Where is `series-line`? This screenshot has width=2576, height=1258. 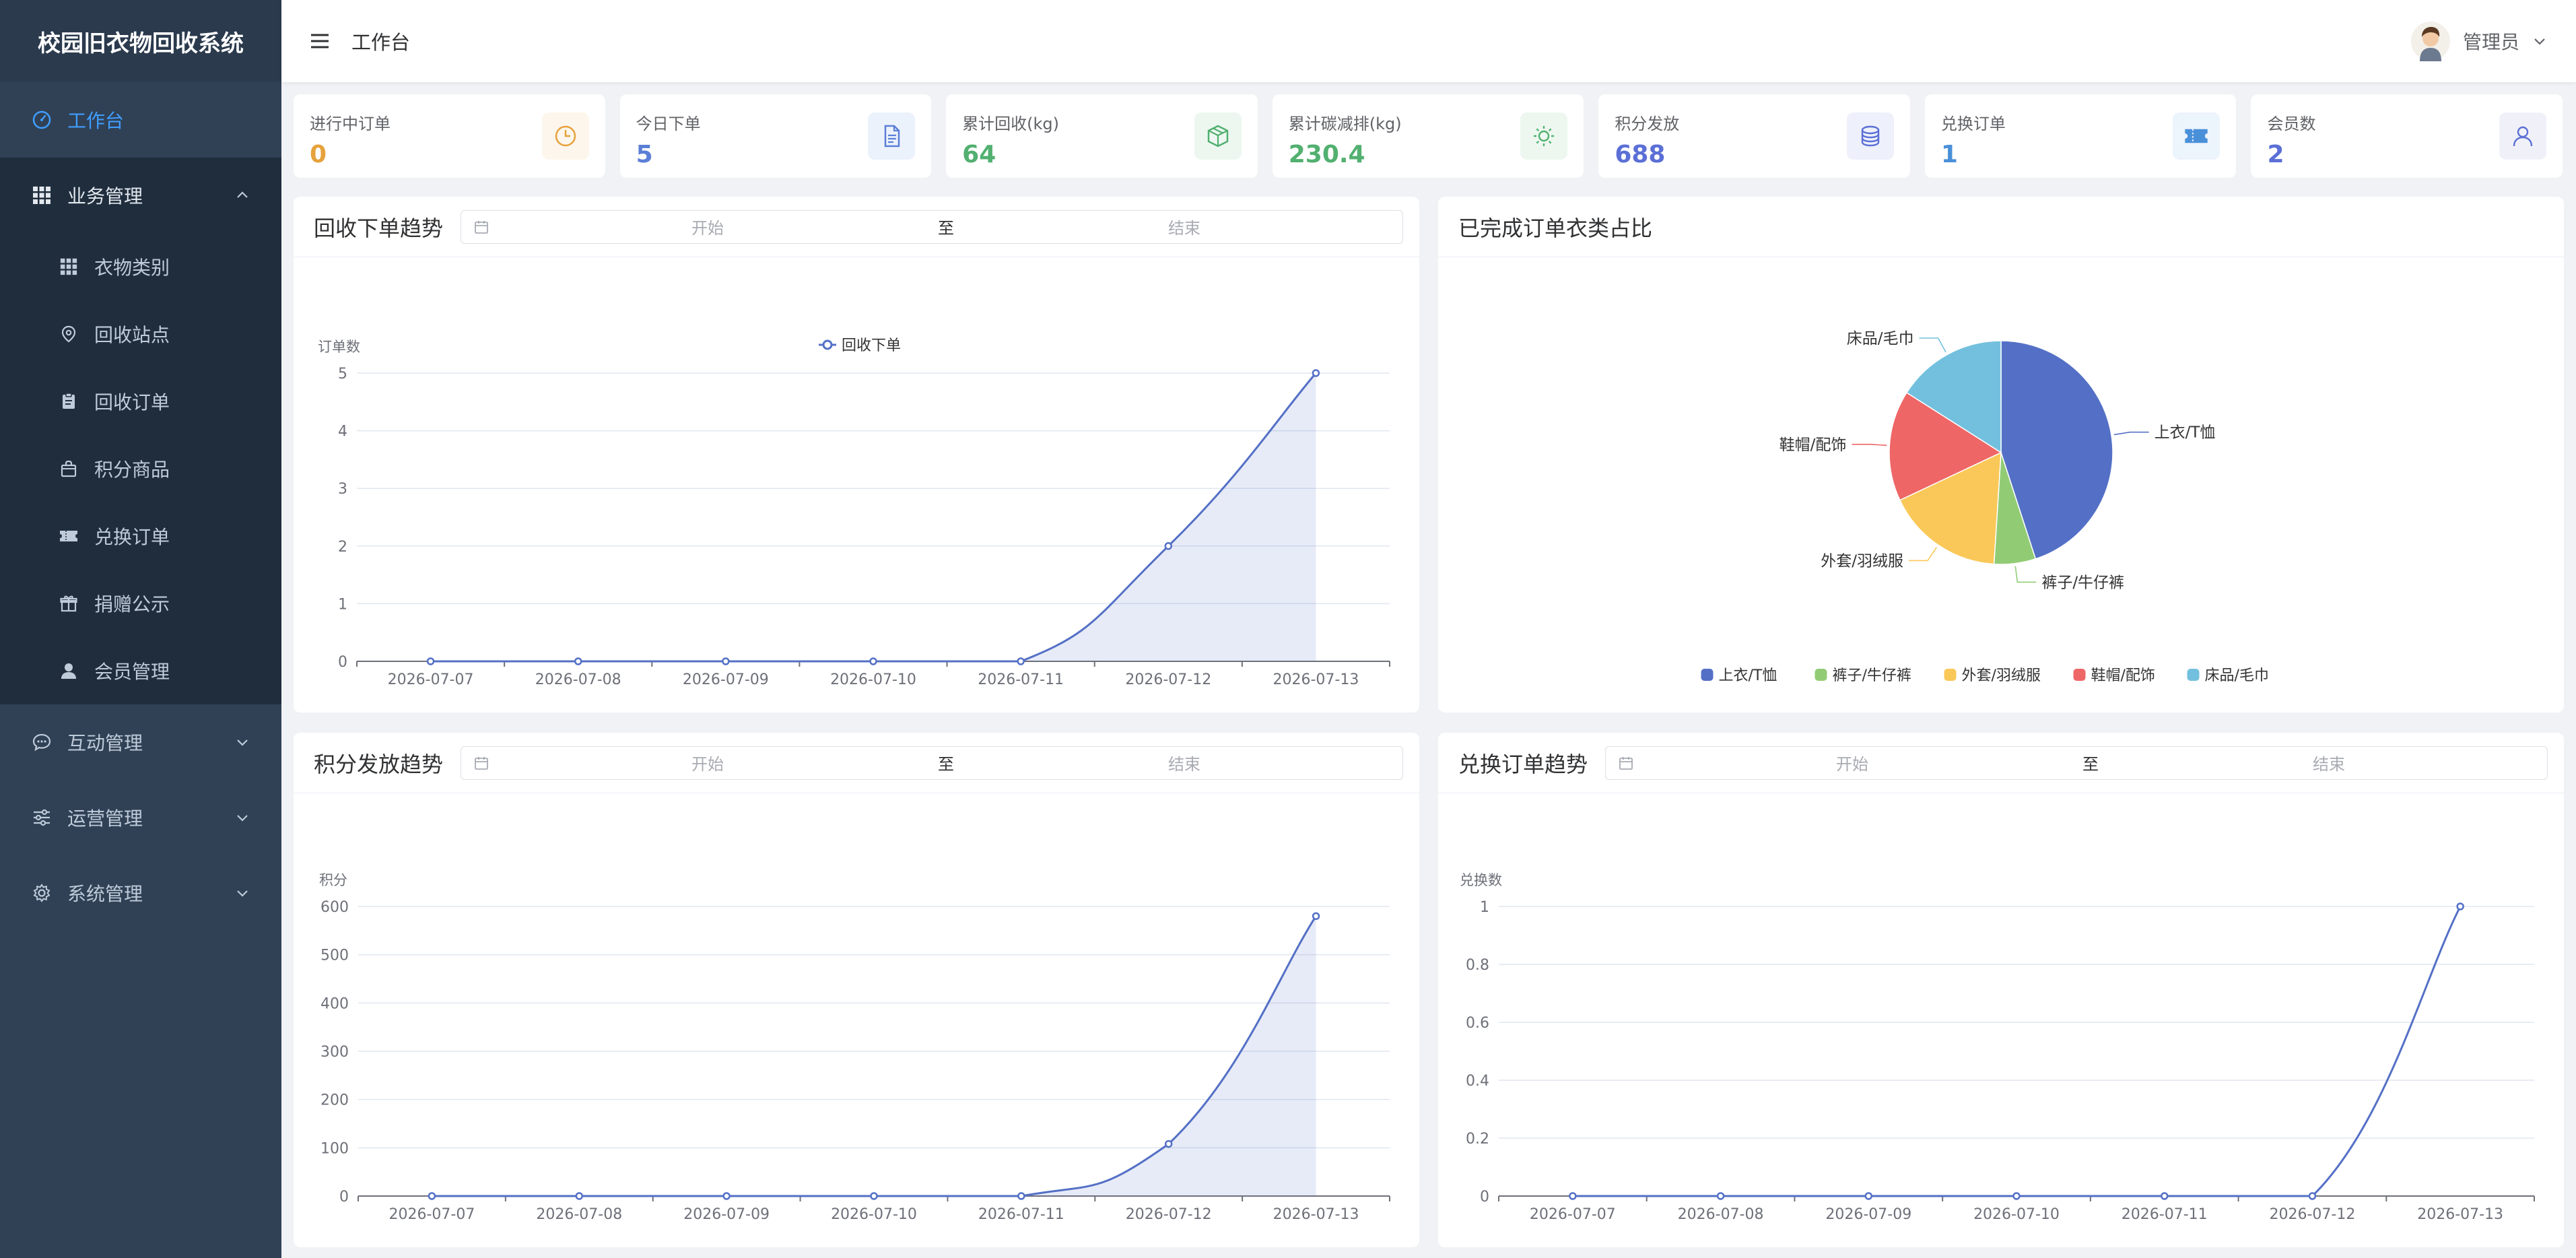
series-line is located at coordinates (874, 1056).